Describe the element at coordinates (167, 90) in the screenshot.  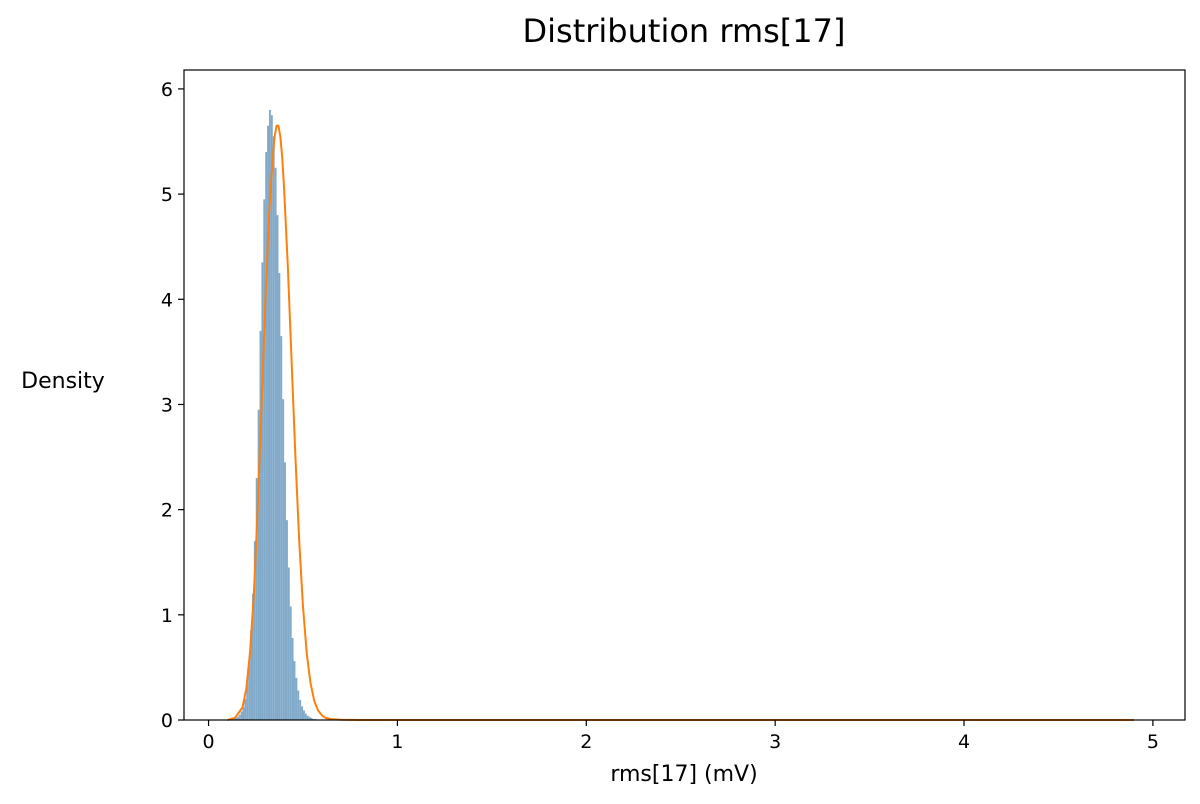
I see `y-tick-label: 6` at that location.